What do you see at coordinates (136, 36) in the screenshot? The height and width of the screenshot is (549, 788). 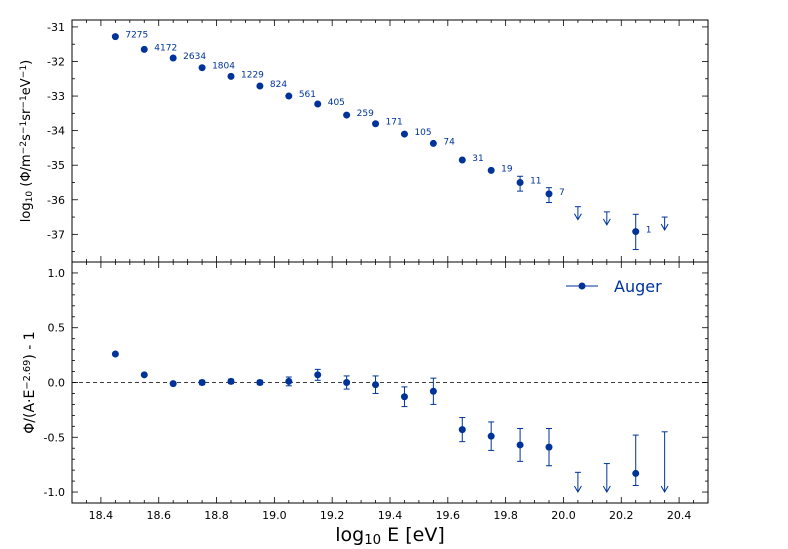 I see `event-count-label: 7275` at bounding box center [136, 36].